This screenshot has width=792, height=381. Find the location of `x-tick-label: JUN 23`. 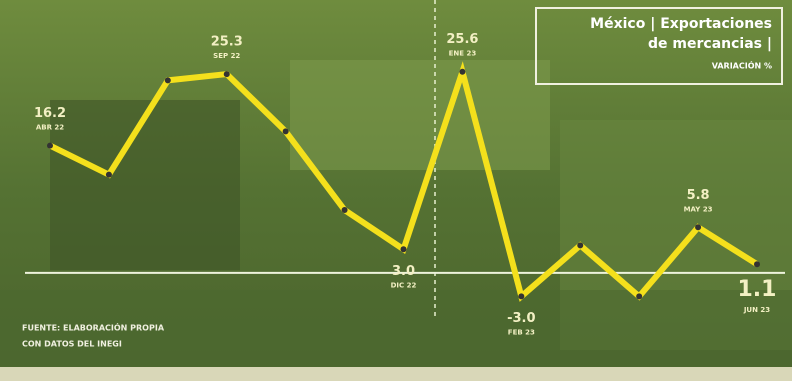

x-tick-label: JUN 23 is located at coordinates (756, 310).